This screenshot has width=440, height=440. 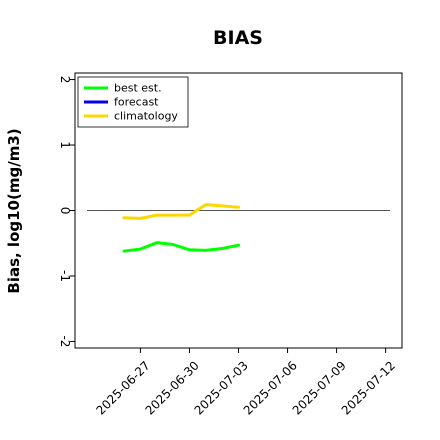 I want to click on legend-label-2: climatology, so click(x=146, y=116).